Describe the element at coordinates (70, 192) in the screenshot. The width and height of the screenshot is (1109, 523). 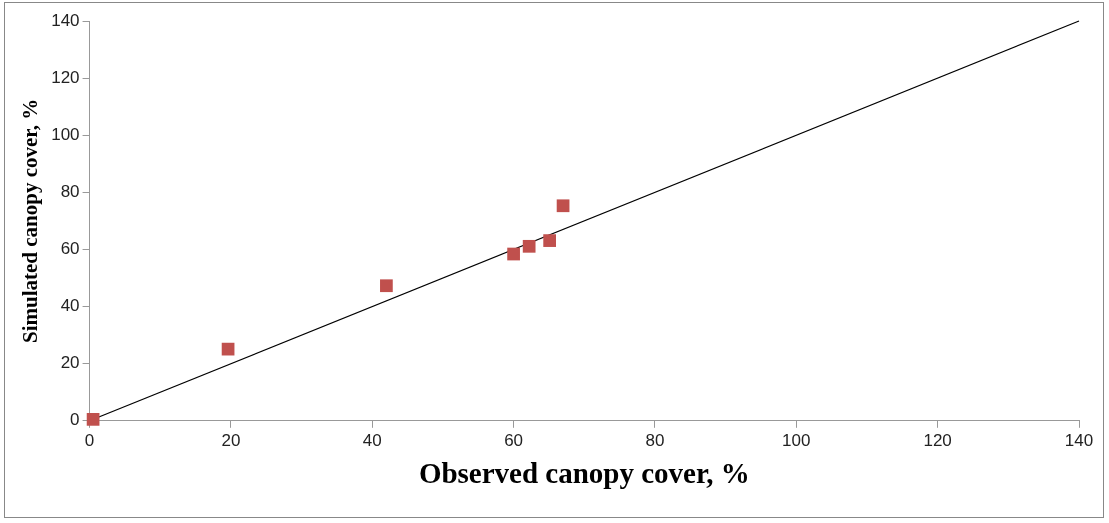
I see `y-tick-label: 80` at that location.